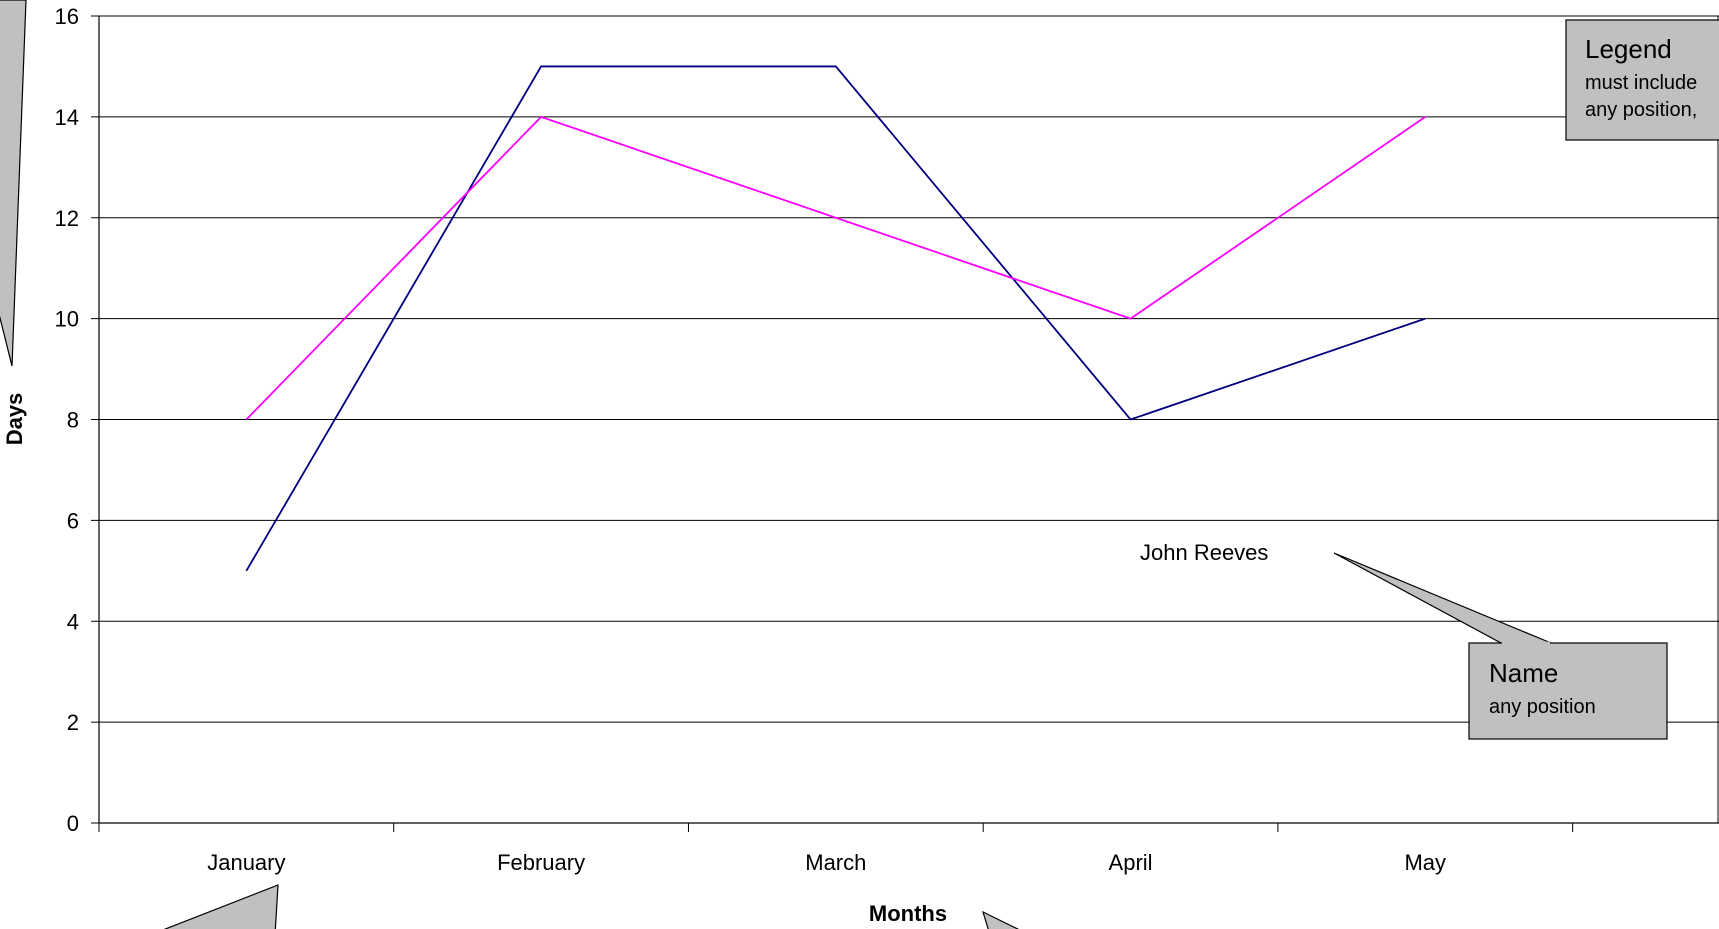  I want to click on y-tick-label: 0, so click(73, 823).